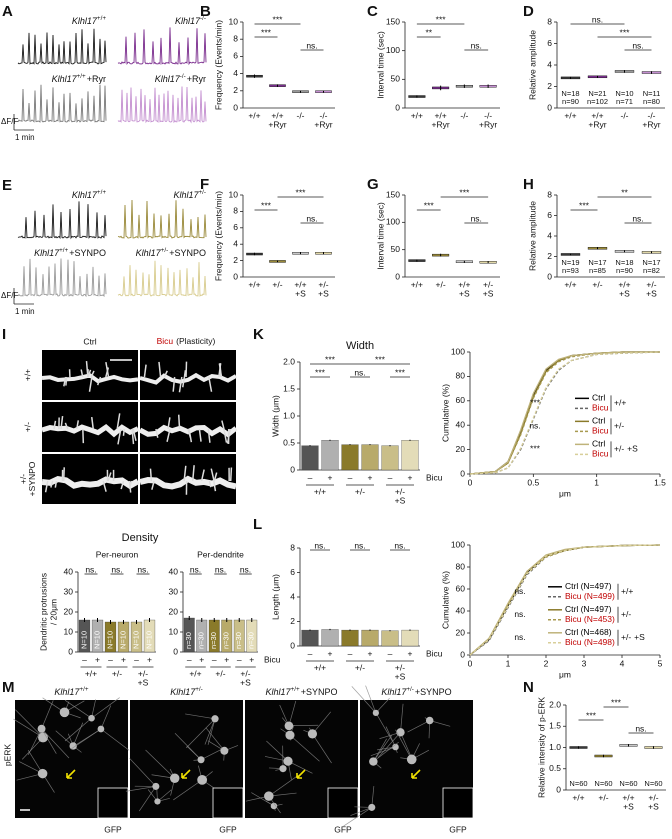 Image resolution: width=672 pixels, height=839 pixels. What do you see at coordinates (213, 640) in the screenshot?
I see `sample-size: n=30` at bounding box center [213, 640].